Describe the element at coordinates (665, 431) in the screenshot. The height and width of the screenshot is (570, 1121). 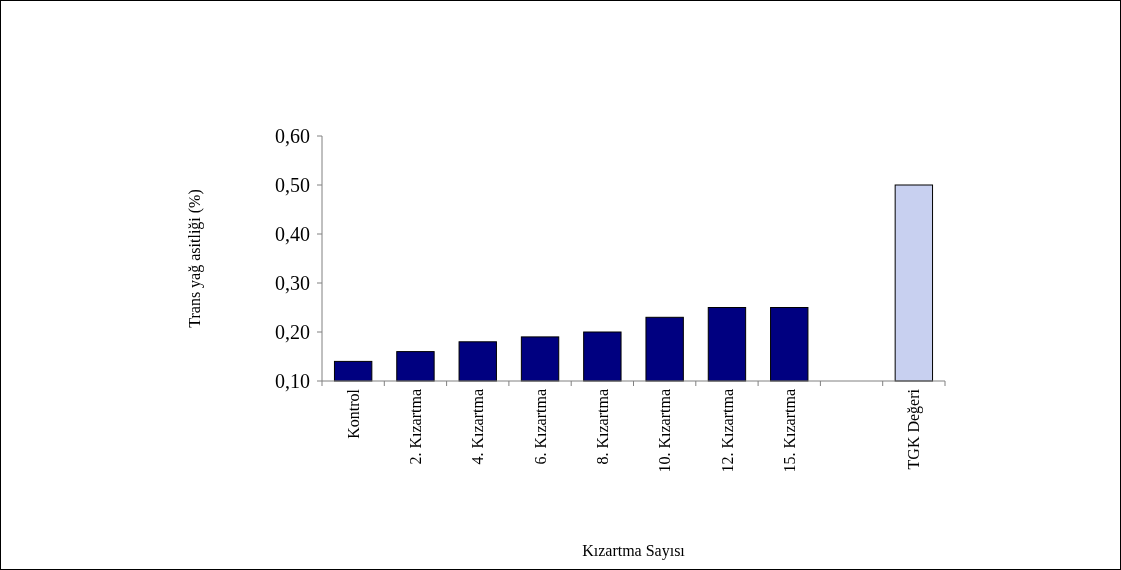
I see `x-tick-label: 10. Kızartma` at that location.